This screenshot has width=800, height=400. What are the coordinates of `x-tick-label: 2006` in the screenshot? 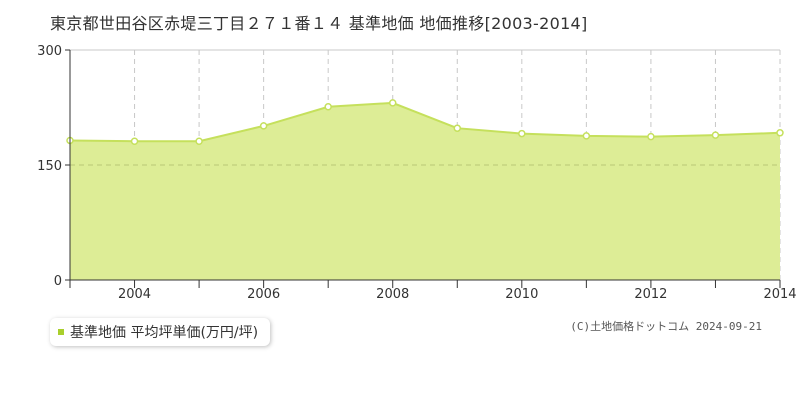 It's located at (263, 294).